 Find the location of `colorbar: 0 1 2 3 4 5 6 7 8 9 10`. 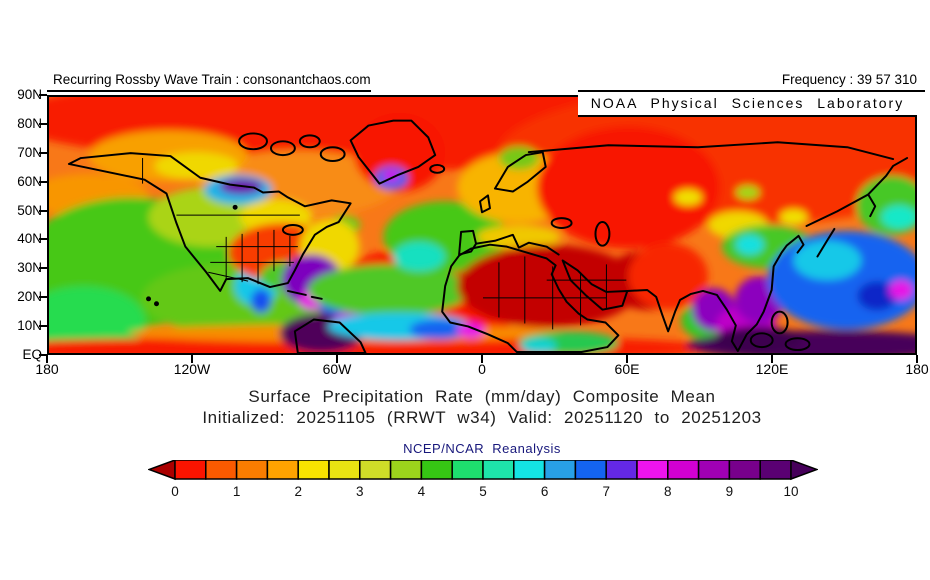

colorbar: 0 1 2 3 4 5 6 7 8 9 10 is located at coordinates (483, 479).